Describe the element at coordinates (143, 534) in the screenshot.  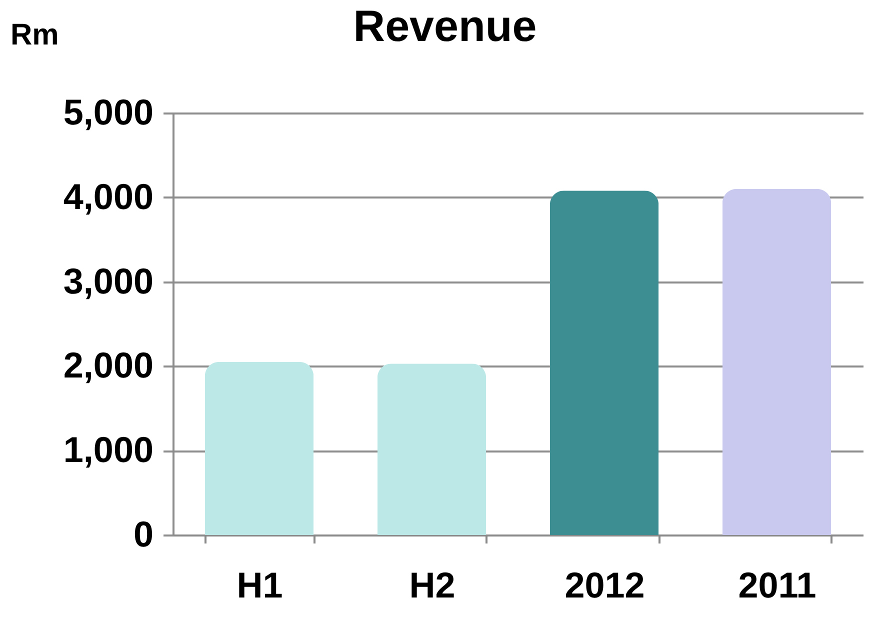
I see `y-tick-label: 0` at that location.